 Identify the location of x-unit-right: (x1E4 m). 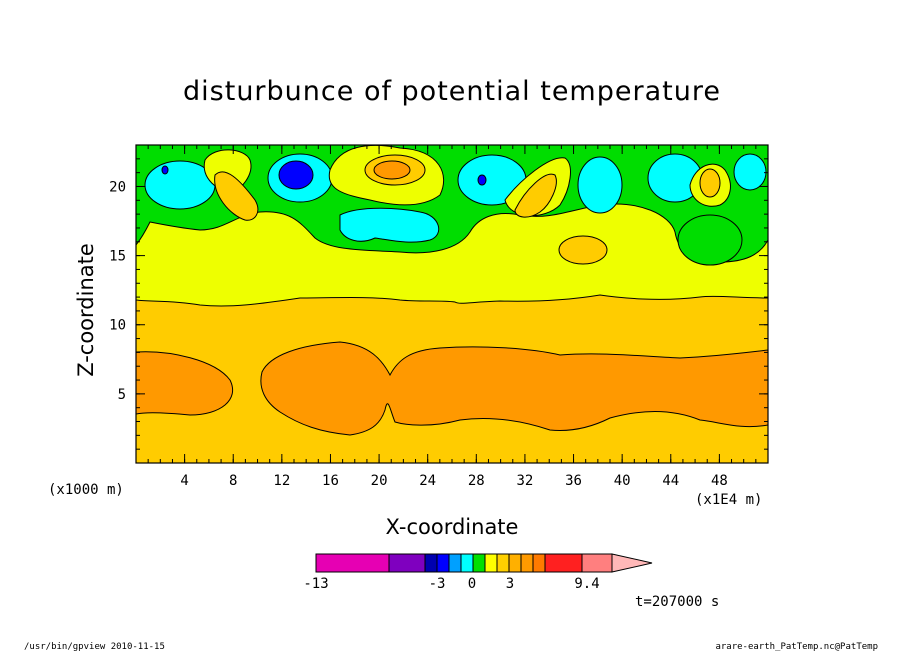
(729, 500).